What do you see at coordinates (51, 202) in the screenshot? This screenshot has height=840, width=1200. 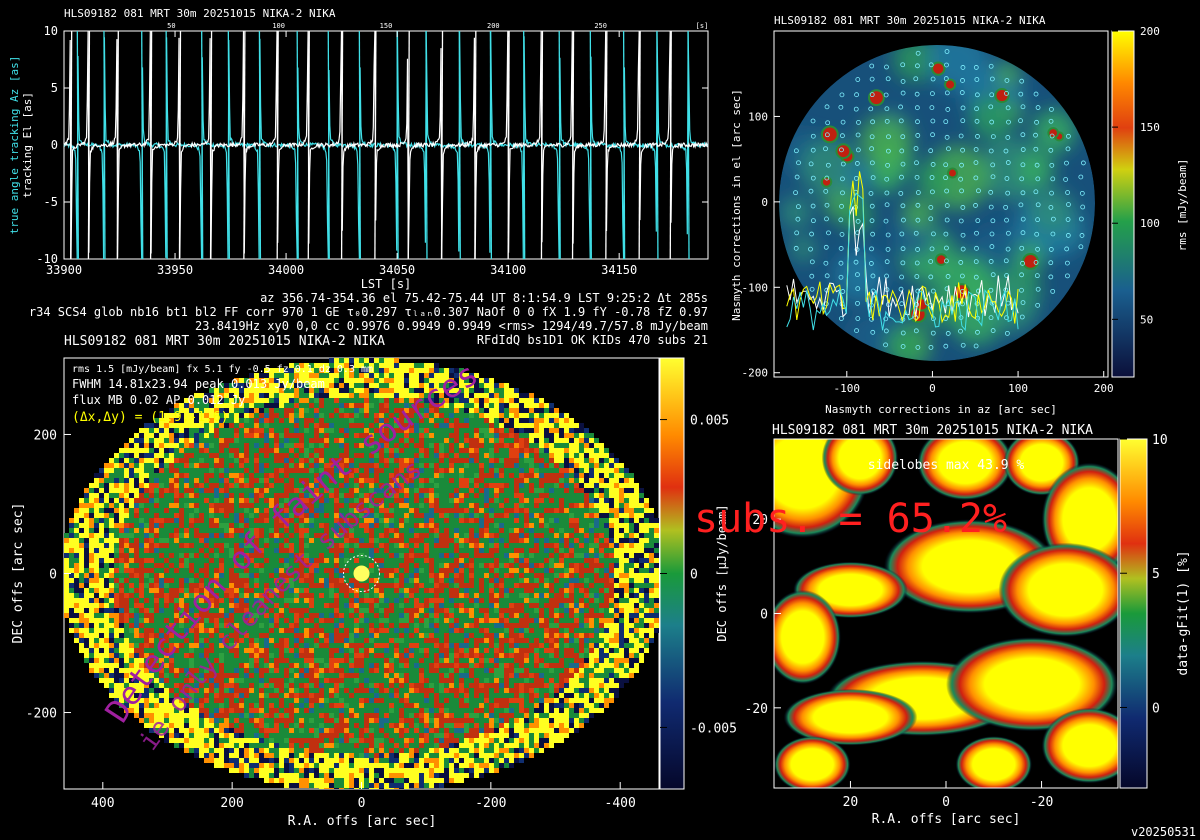 I see `tracking-y-tick-label: -5` at bounding box center [51, 202].